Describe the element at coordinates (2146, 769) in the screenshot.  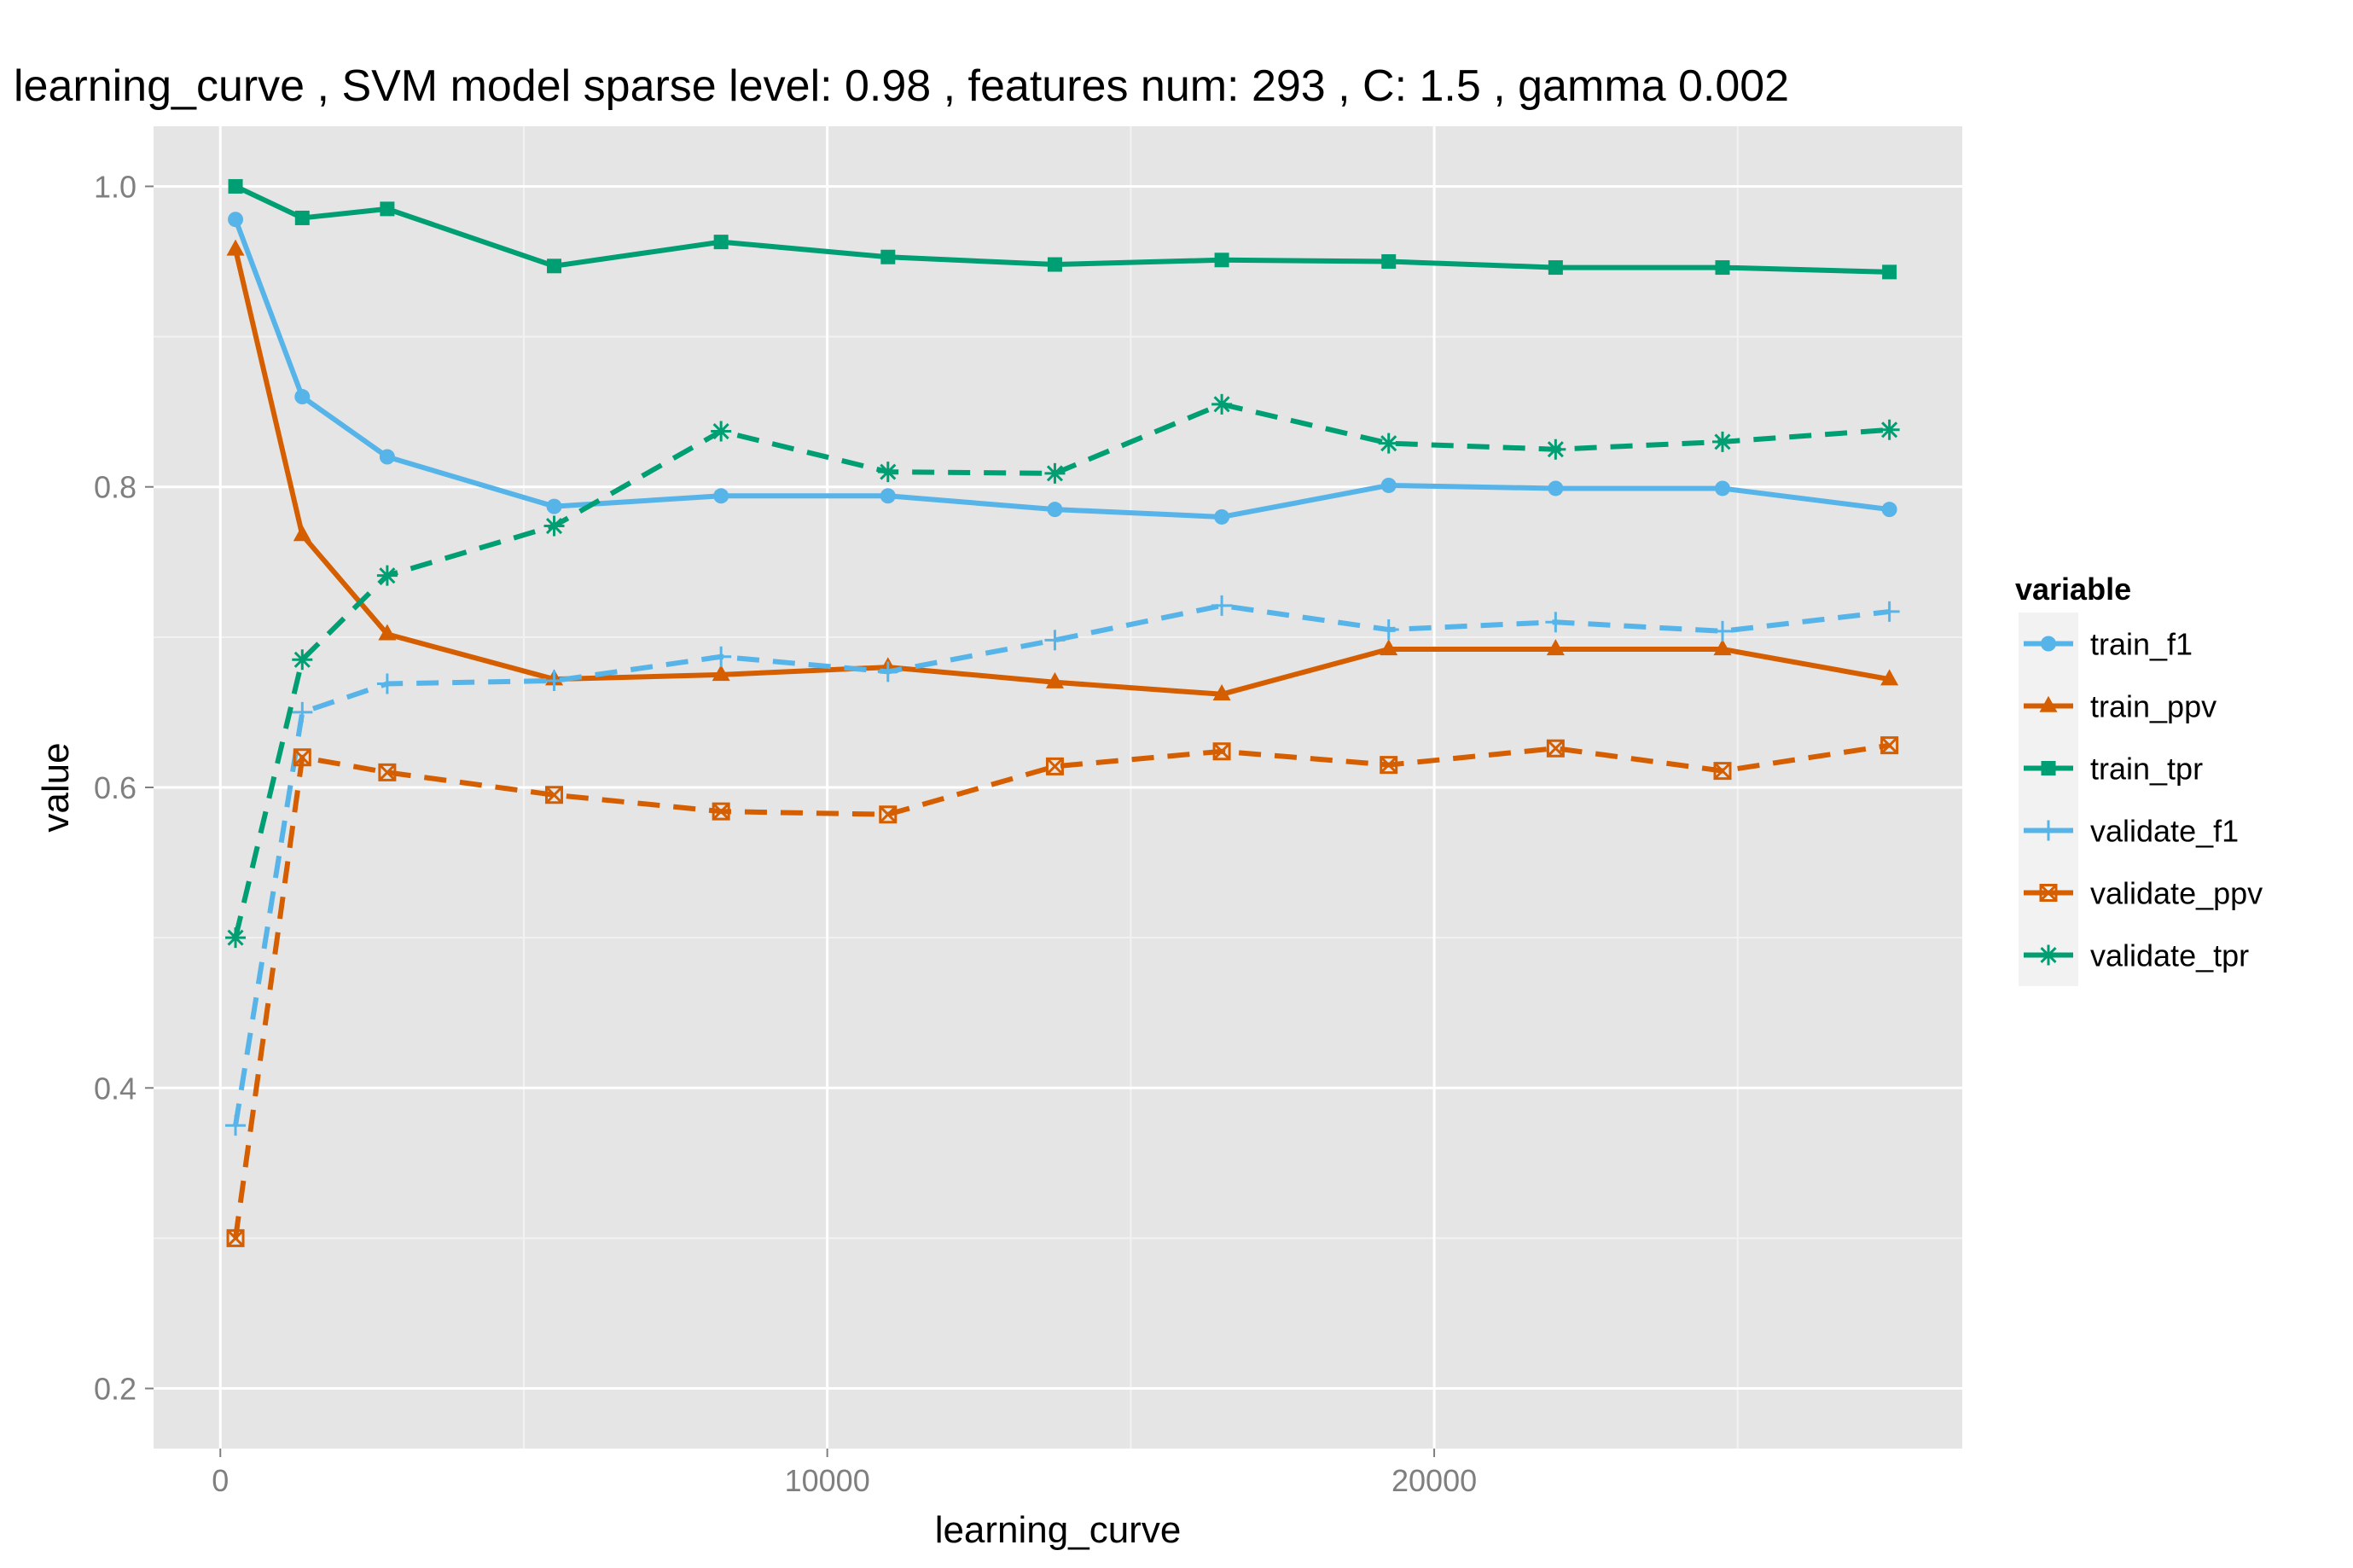
I see `legend-label: train_tpr` at that location.